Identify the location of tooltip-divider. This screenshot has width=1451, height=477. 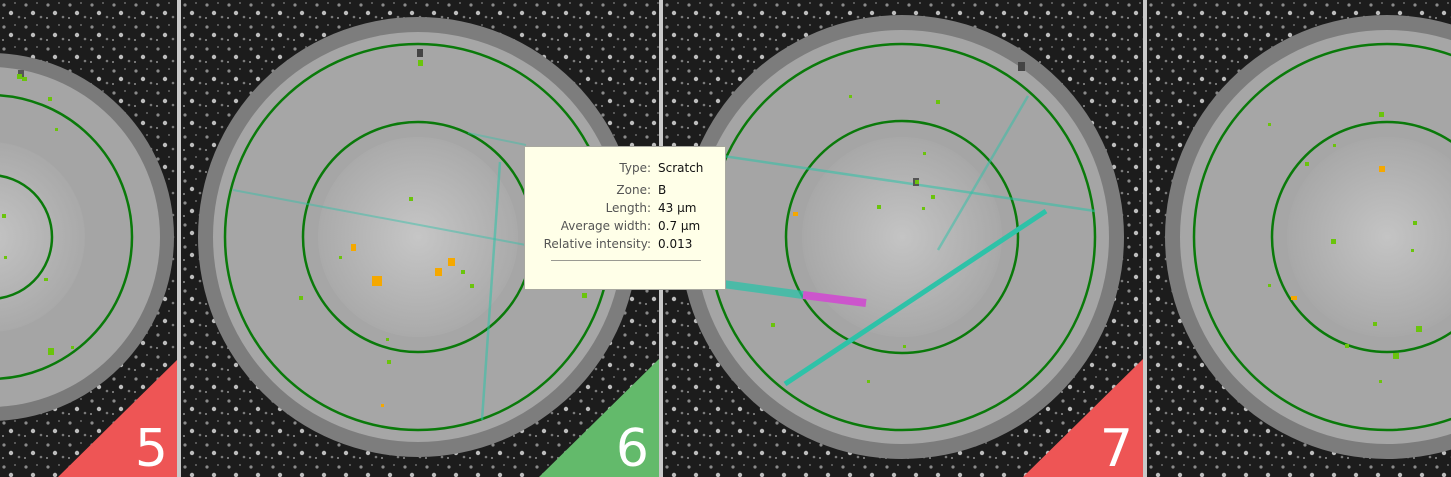
(626, 260).